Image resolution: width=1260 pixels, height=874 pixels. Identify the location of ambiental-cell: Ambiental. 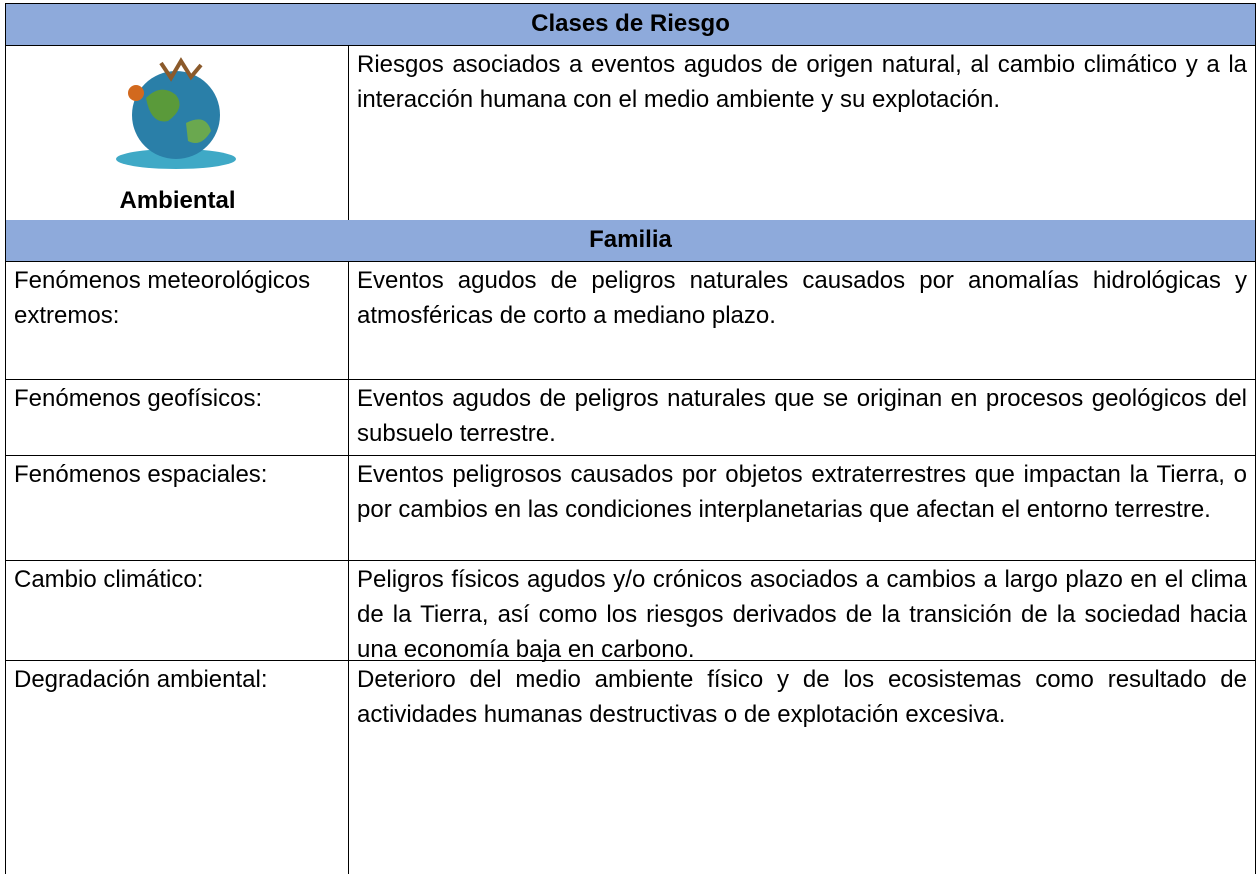
(177, 133).